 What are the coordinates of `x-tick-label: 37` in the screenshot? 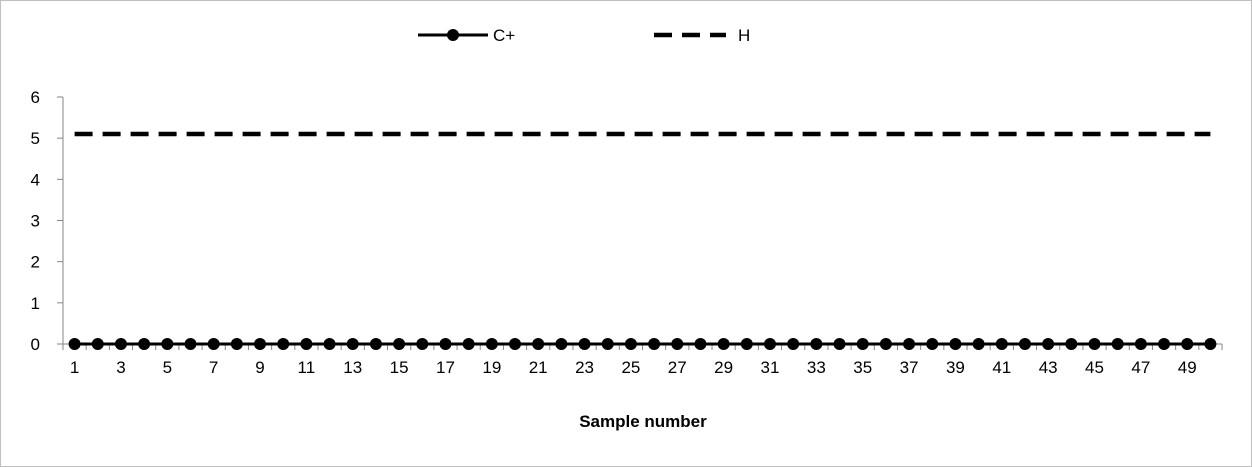 It's located at (909, 367).